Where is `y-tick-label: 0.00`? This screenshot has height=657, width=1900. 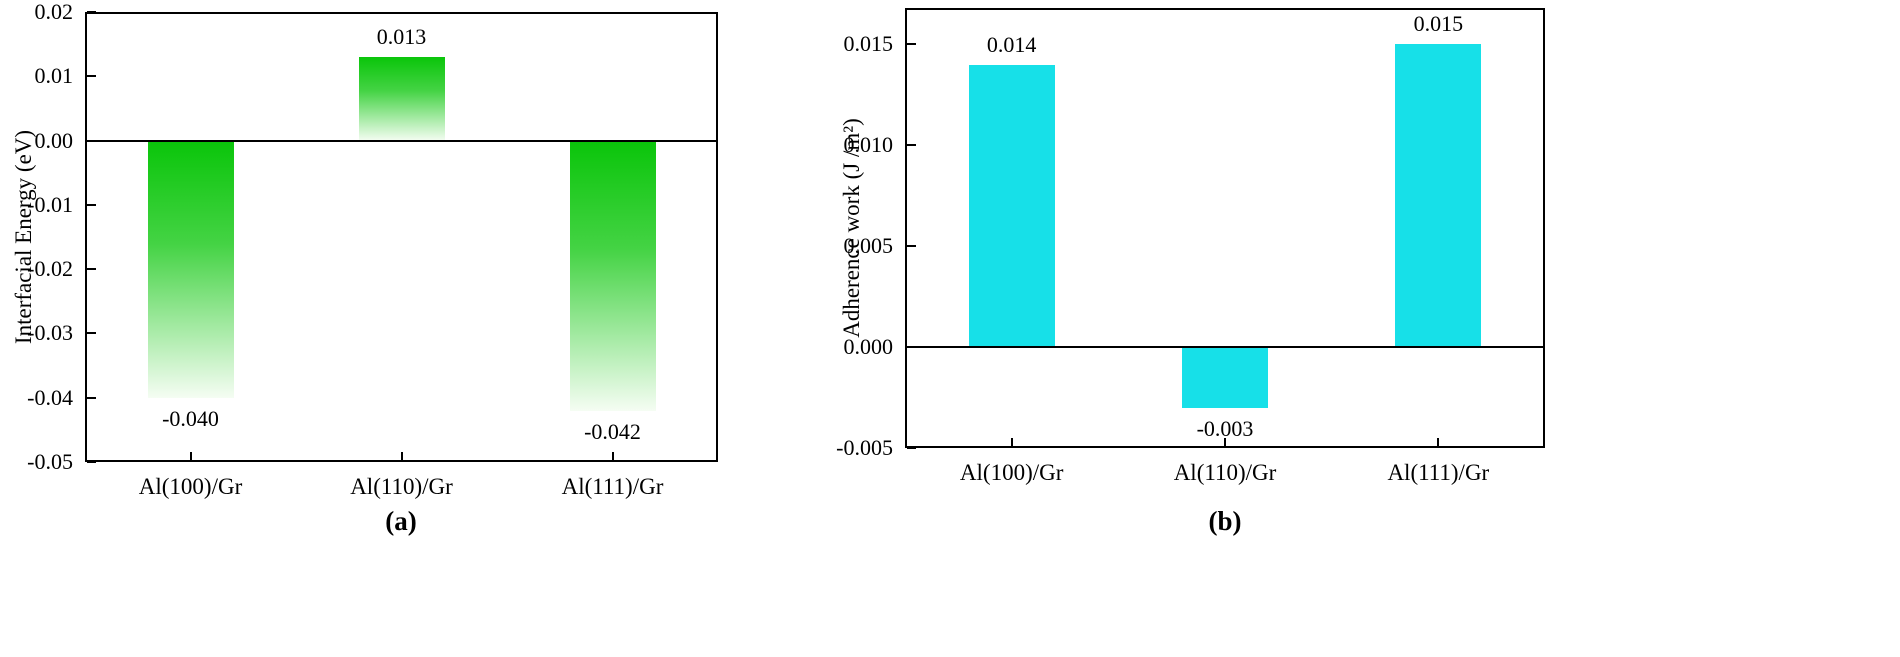
y-tick-label: 0.00 is located at coordinates (54, 140).